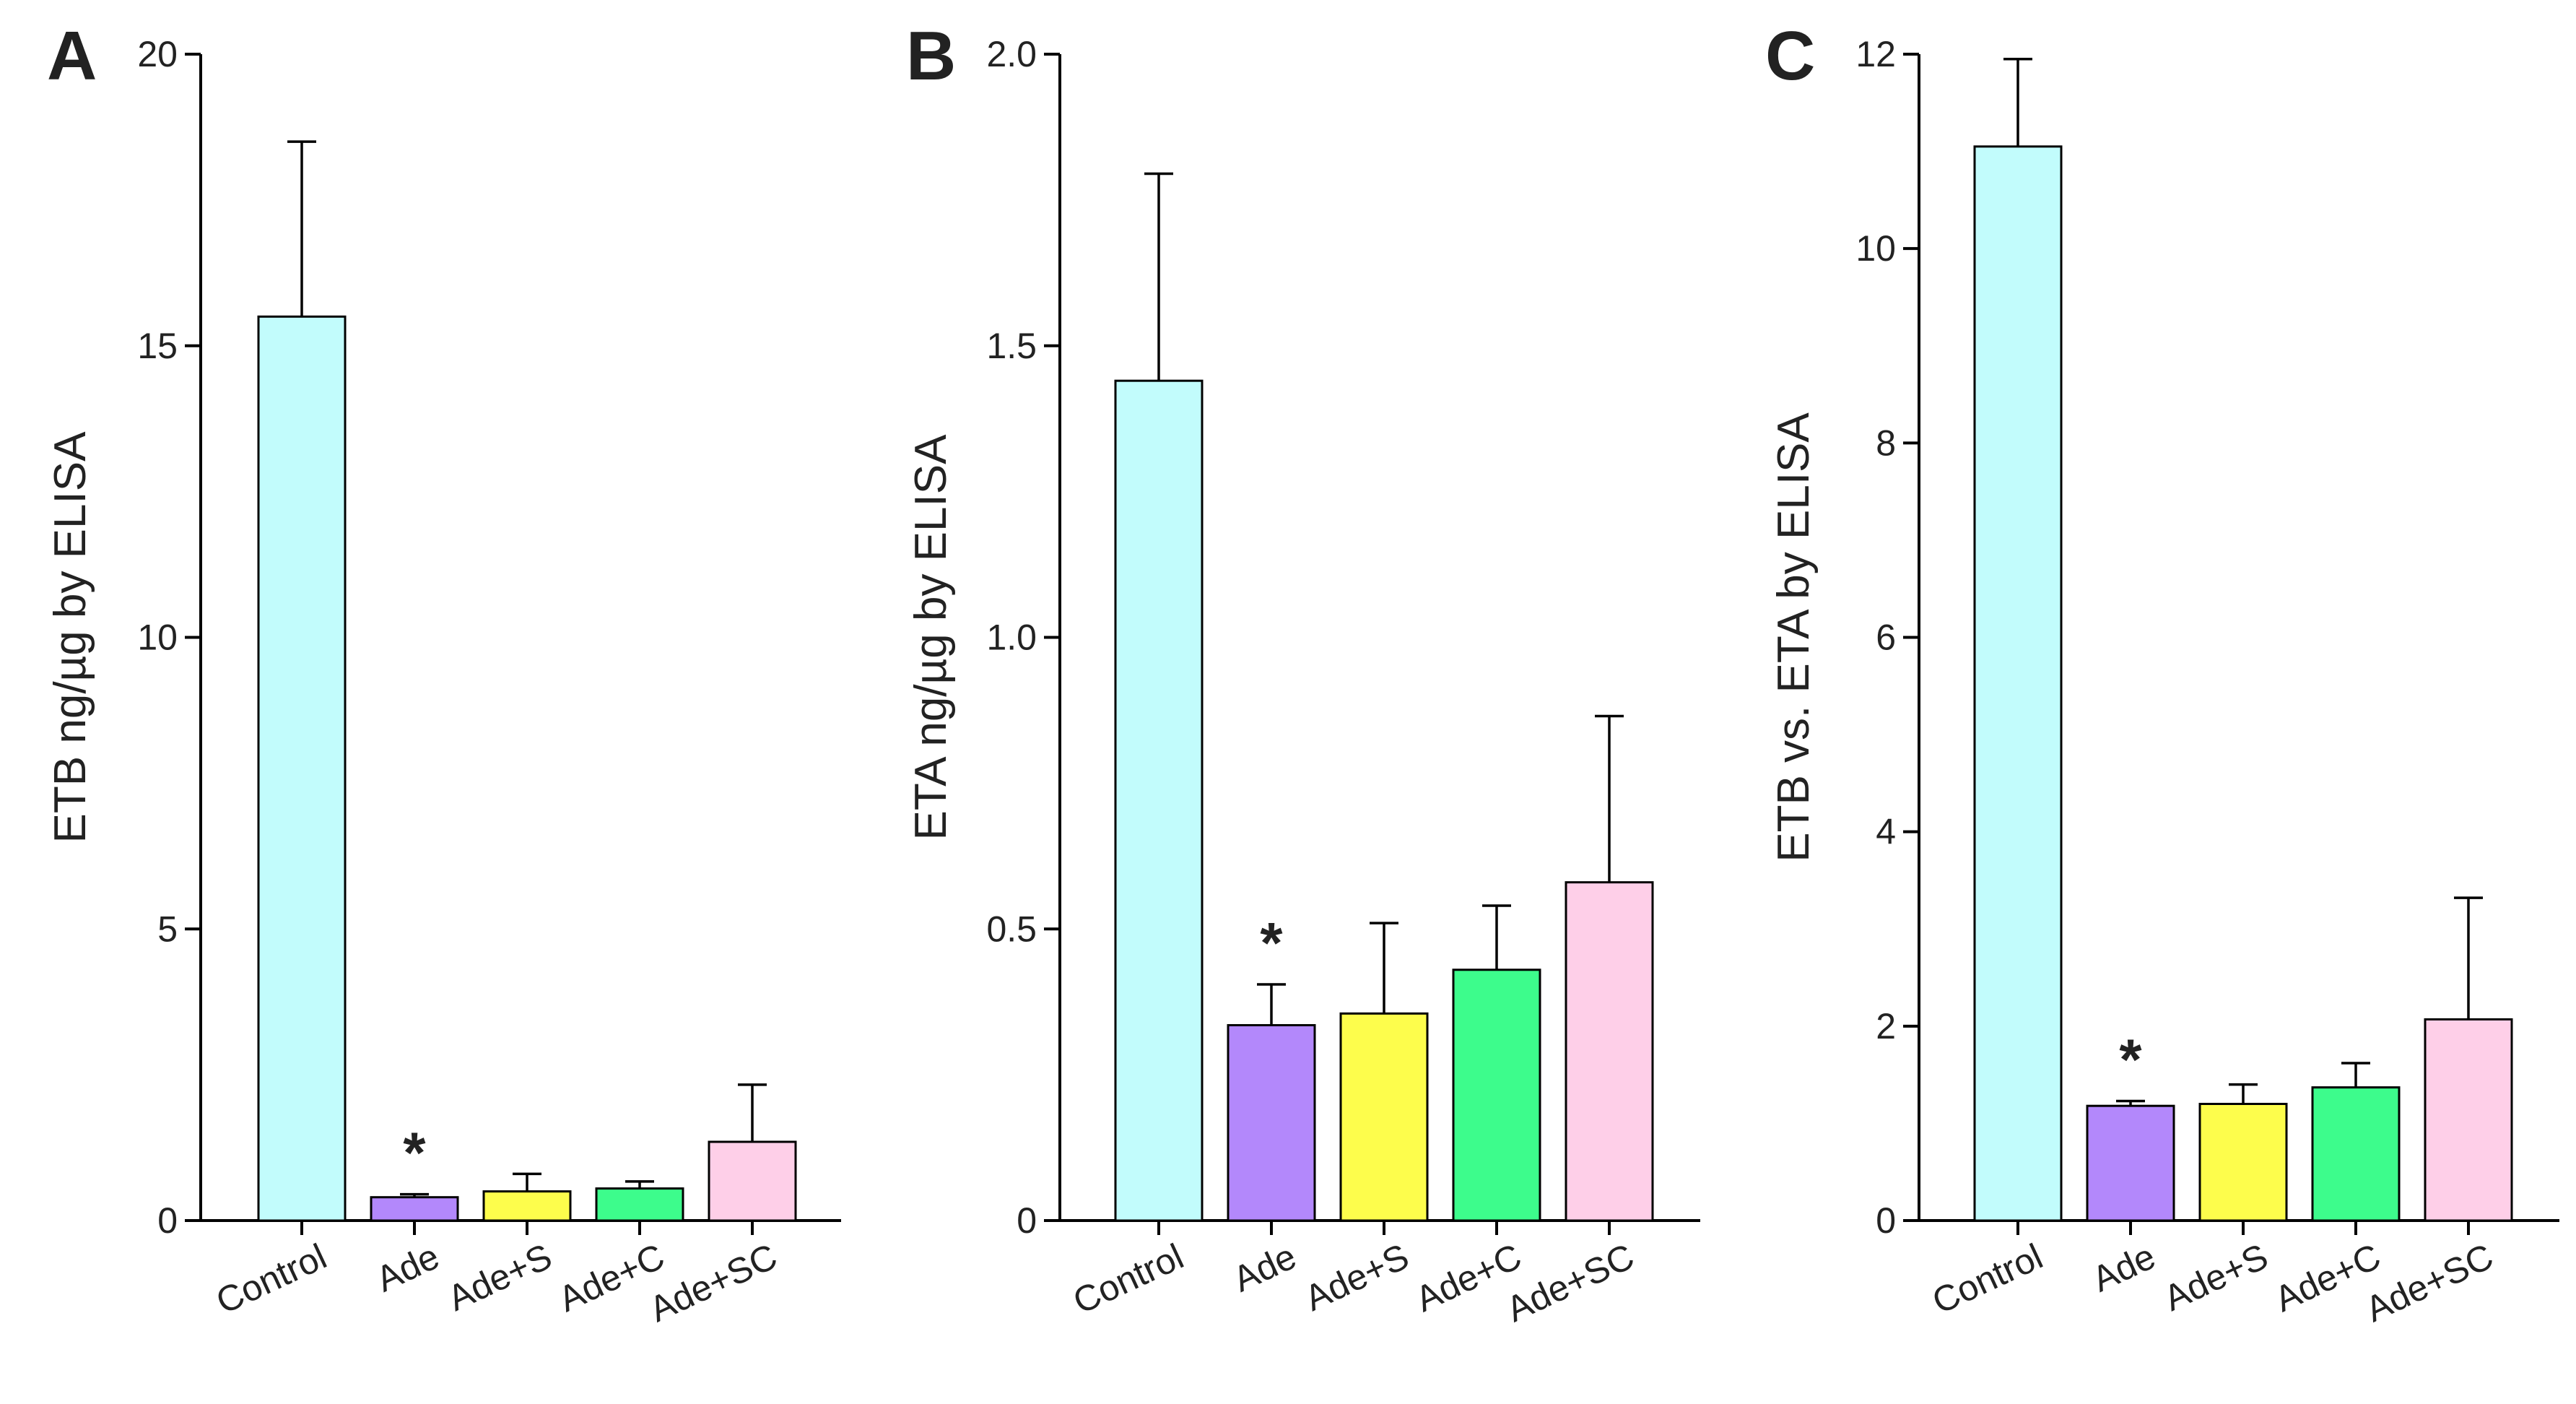 This screenshot has width=2576, height=1404. What do you see at coordinates (931, 637) in the screenshot?
I see `y-axis-title: ETA ng/µg by ELISA` at bounding box center [931, 637].